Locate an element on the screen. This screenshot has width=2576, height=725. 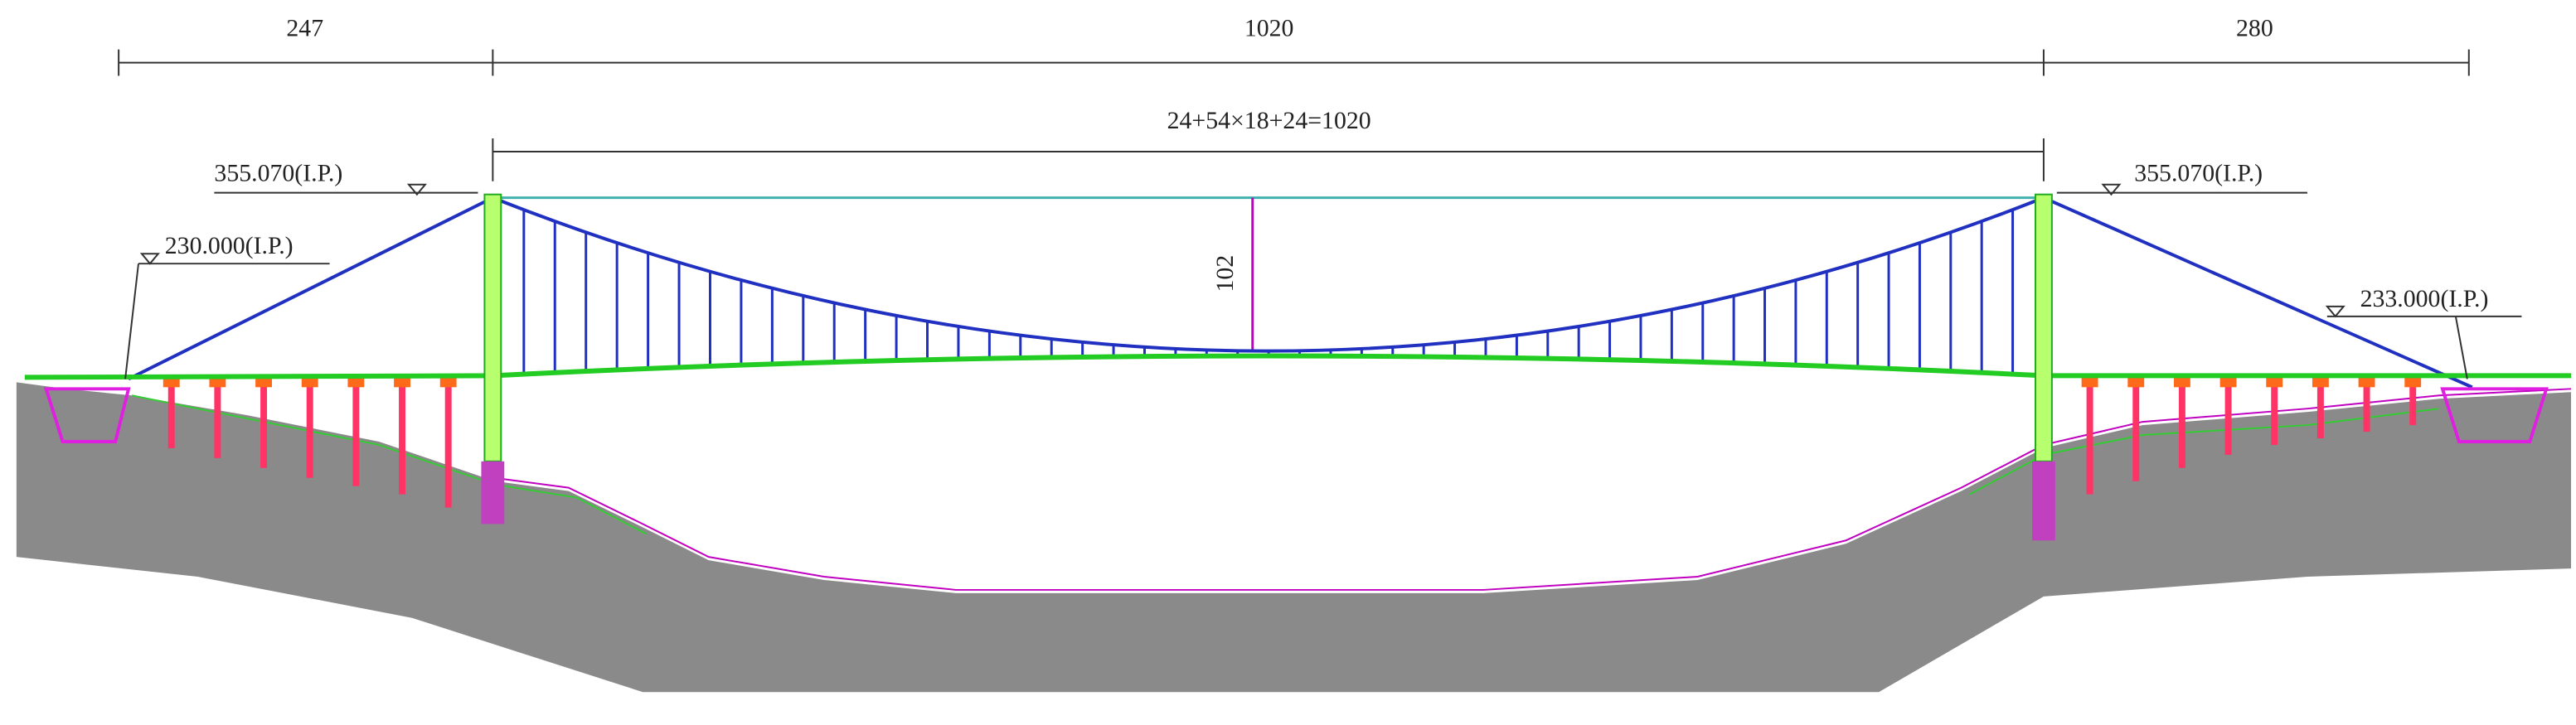
hangers is located at coordinates (1268, 292).